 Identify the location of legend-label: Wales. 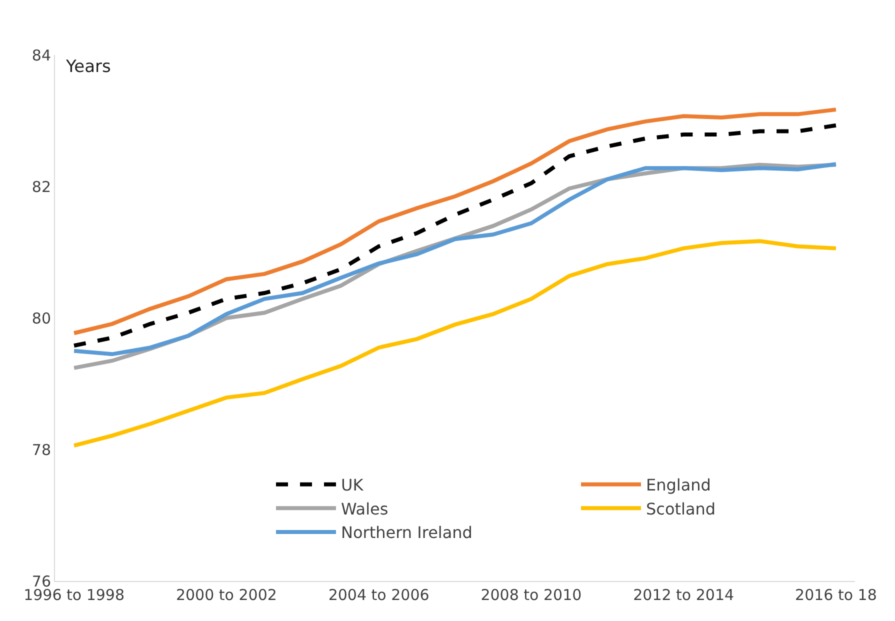
(364, 508).